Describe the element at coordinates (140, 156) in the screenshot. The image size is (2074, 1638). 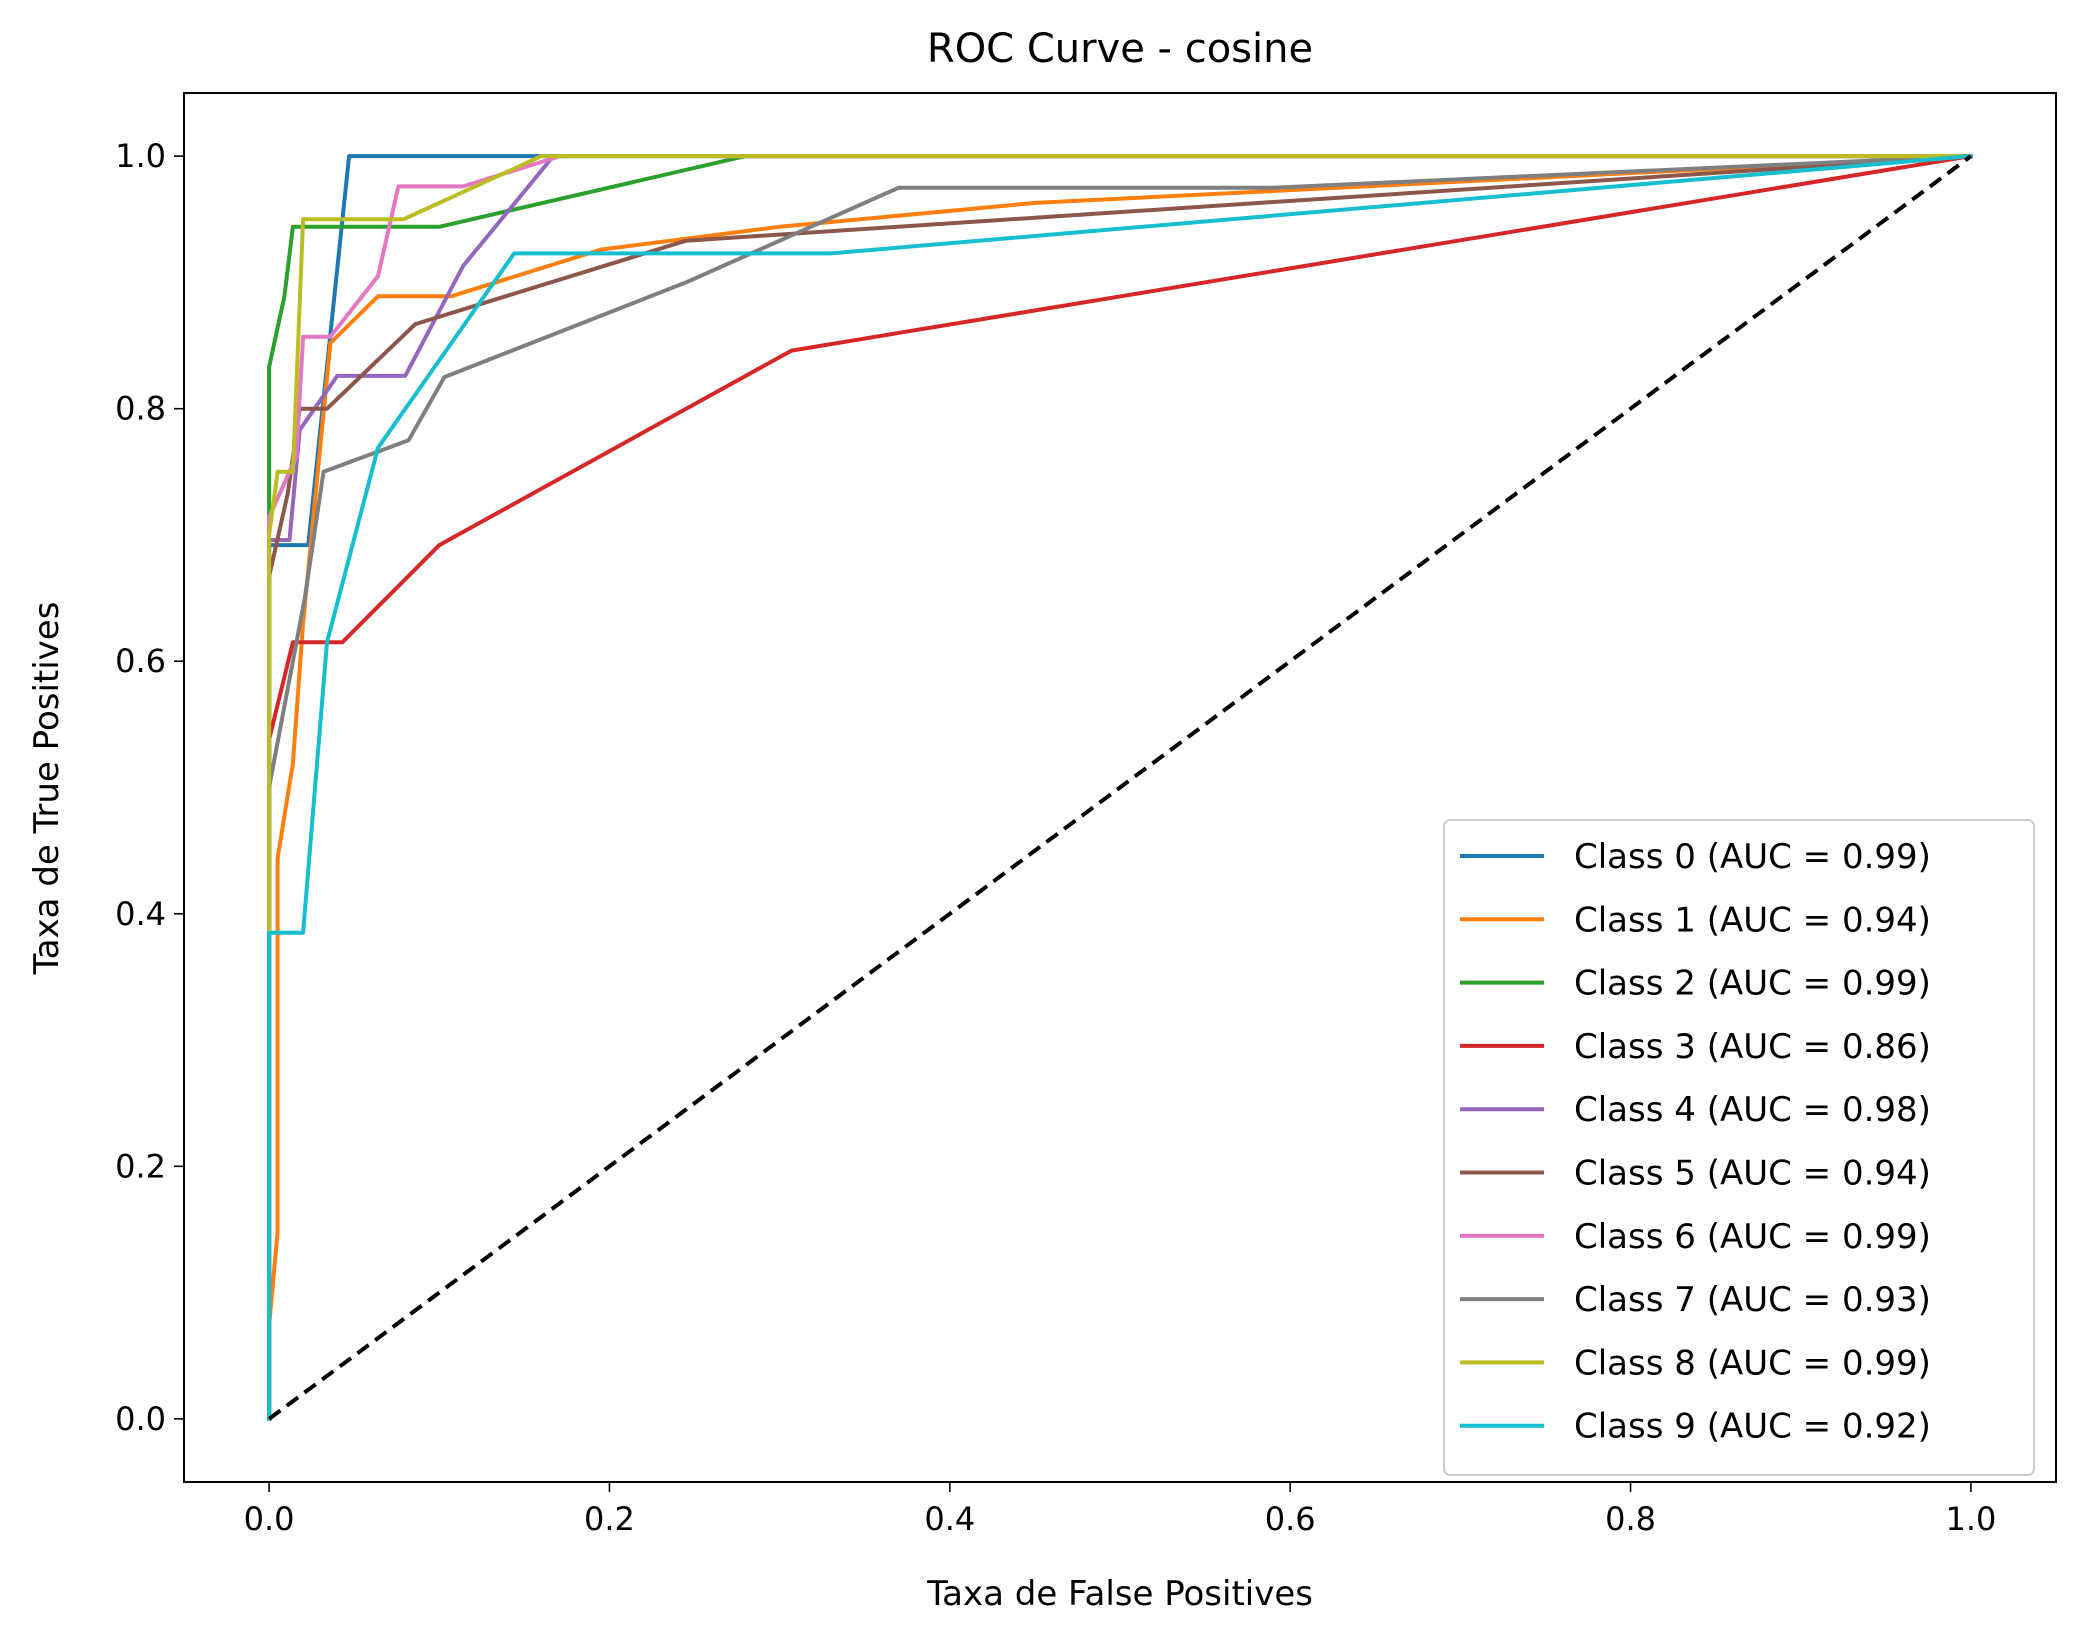
I see `y-tick-label: 1.0` at that location.